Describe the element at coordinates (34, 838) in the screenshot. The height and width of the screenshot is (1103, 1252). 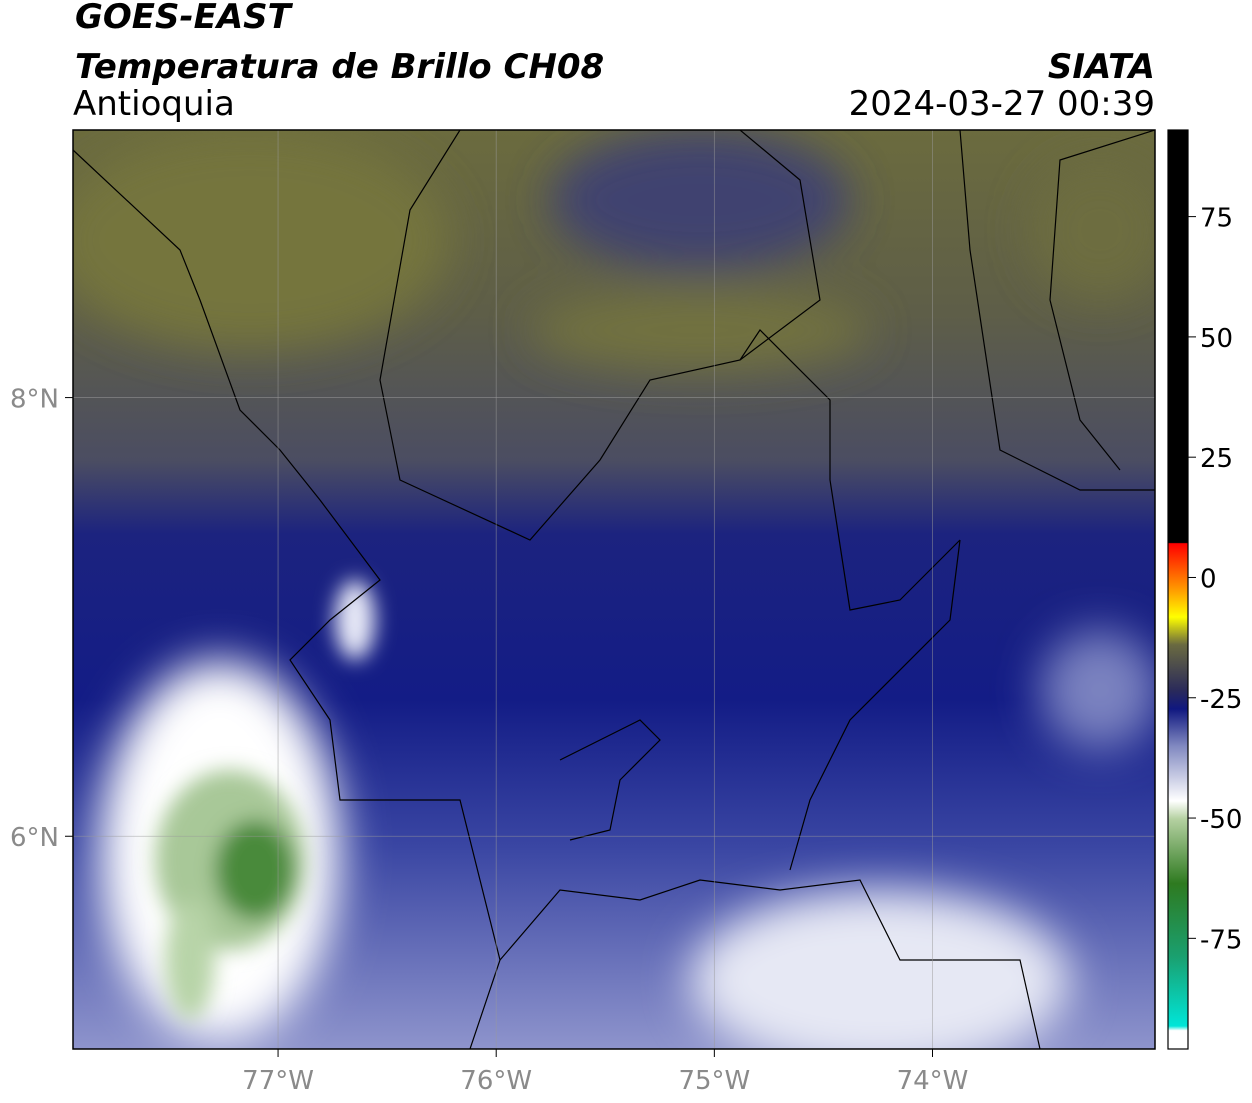
I see `lat-tick-label: 6°N` at that location.